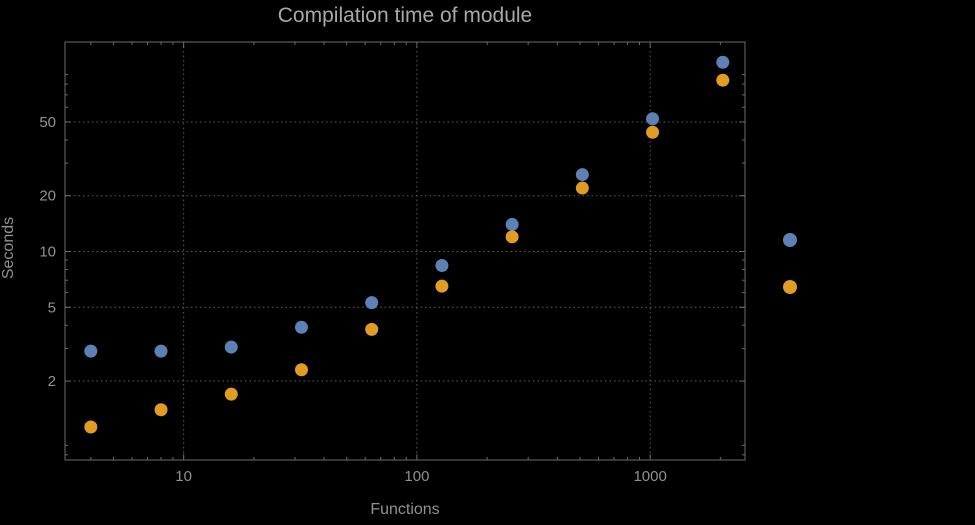 The height and width of the screenshot is (525, 975). What do you see at coordinates (52, 381) in the screenshot?
I see `y-tick-label-2: 2` at bounding box center [52, 381].